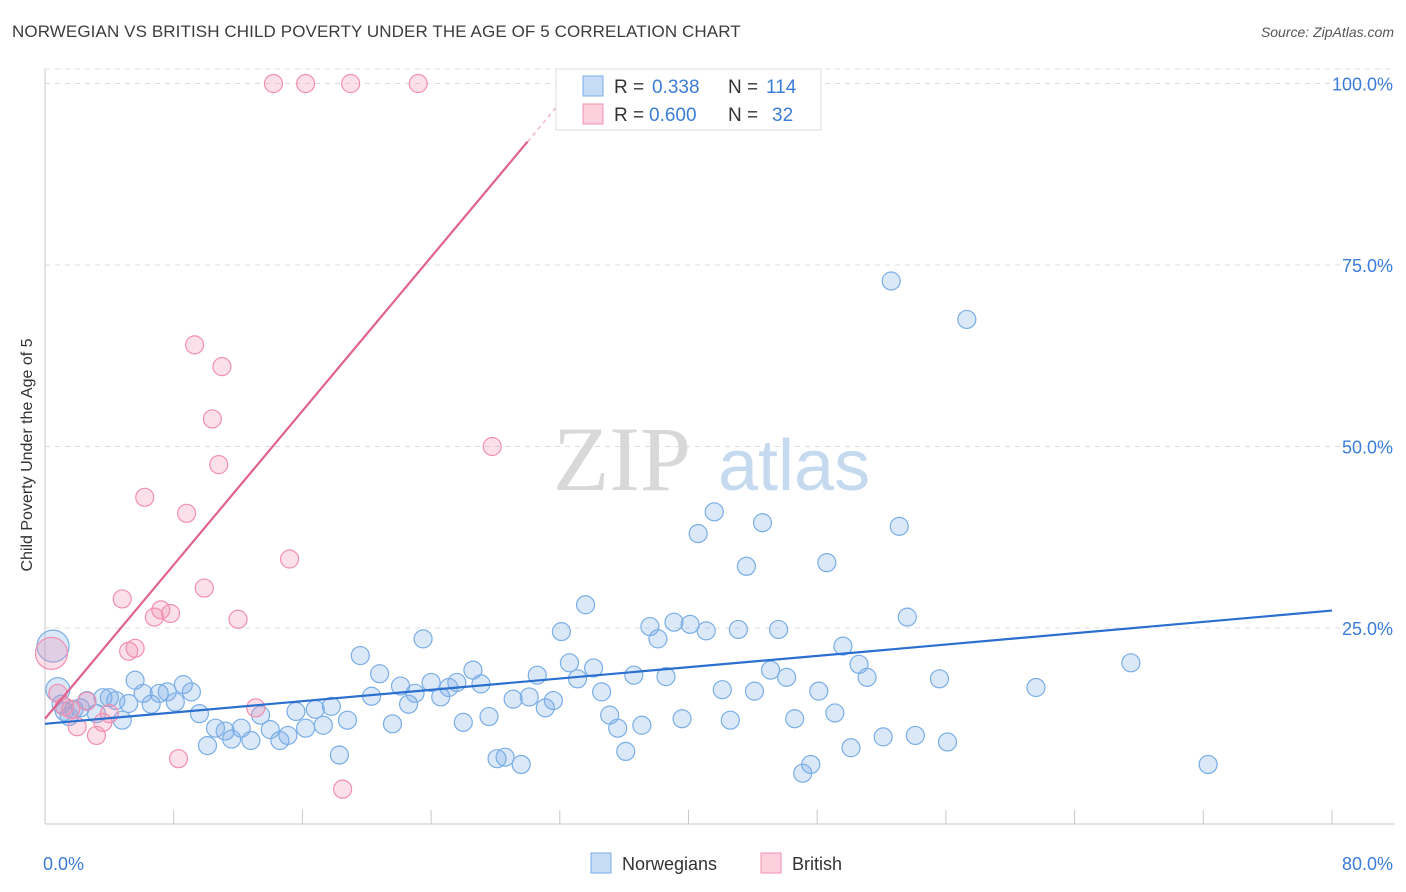 The width and height of the screenshot is (1406, 892). I want to click on trend-line-norwegians, so click(688, 667).